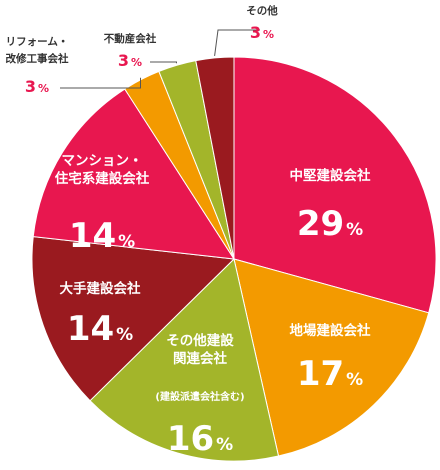 The image size is (440, 470). What do you see at coordinates (130, 60) in the screenshot?
I see `slice-value-6: 3%` at bounding box center [130, 60].